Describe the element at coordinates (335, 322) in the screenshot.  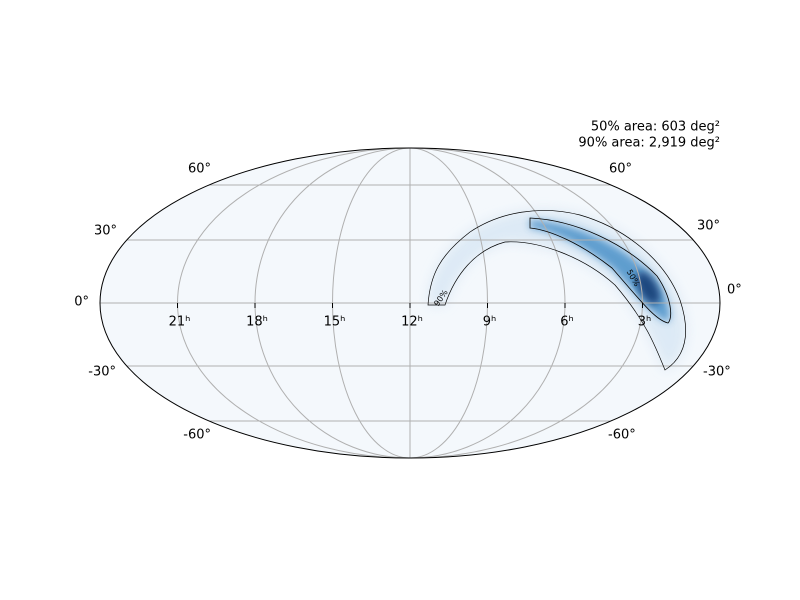
I see `ra-label: 15ʰ` at that location.